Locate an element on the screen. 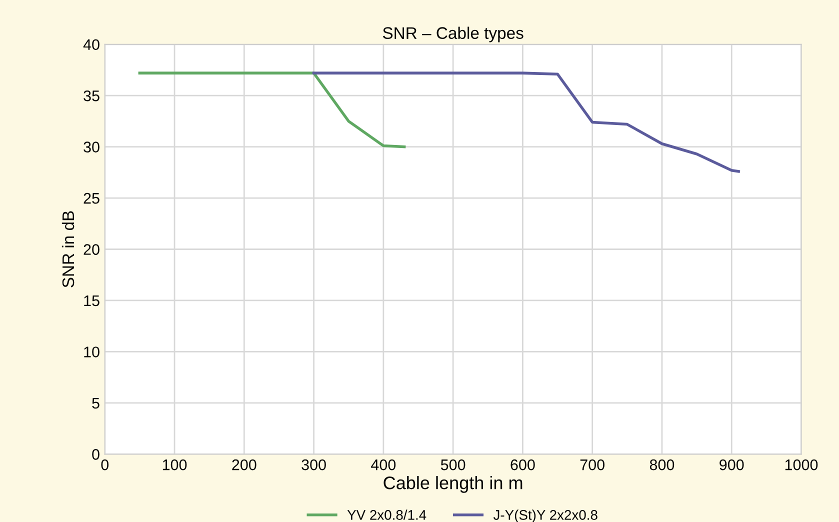 The image size is (839, 522). y-tick-label: 30 is located at coordinates (92, 147).